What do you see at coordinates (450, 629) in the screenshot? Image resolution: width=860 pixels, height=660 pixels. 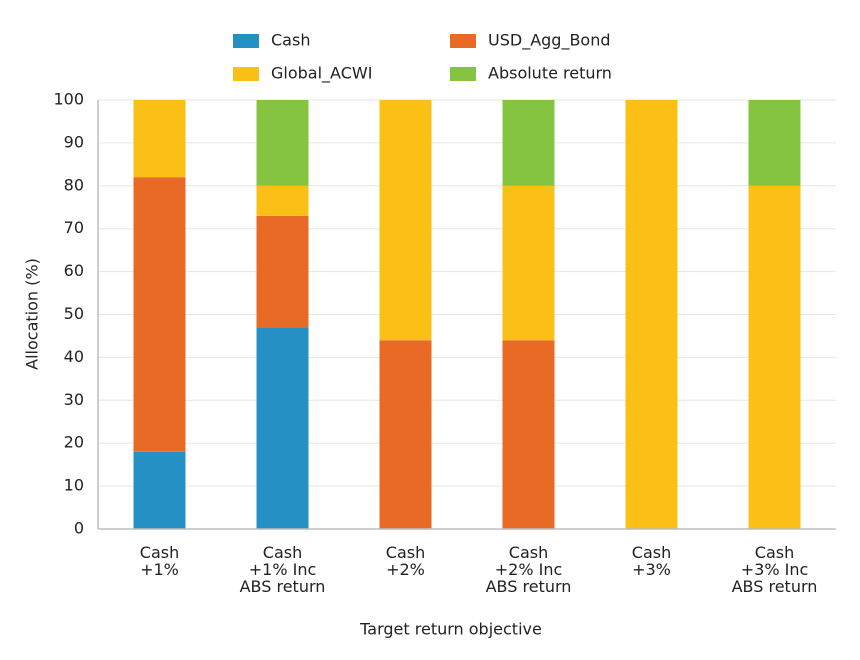 I see `x-axis-title: Target return objective` at bounding box center [450, 629].